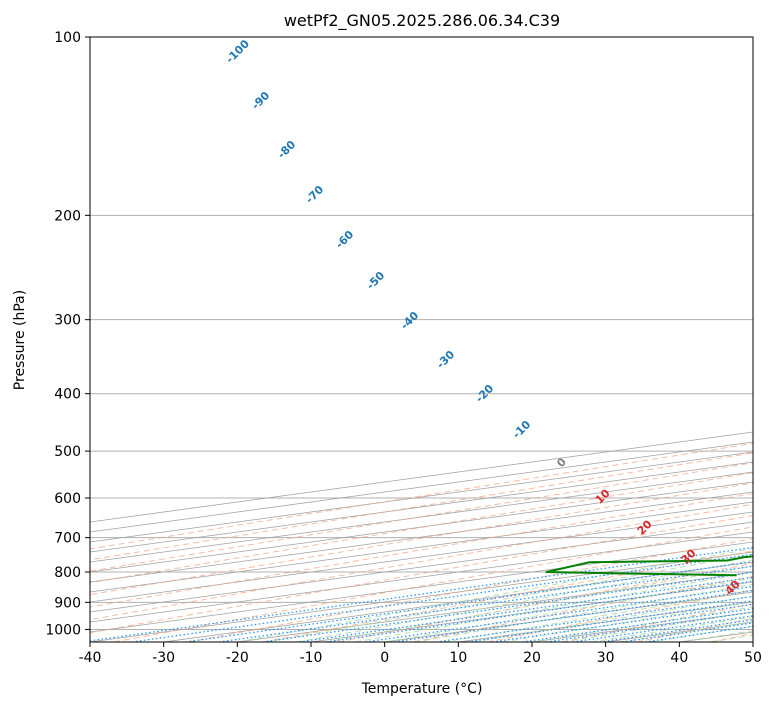 The image size is (775, 708). What do you see at coordinates (458, 658) in the screenshot?
I see `x-tick-label: 10` at bounding box center [458, 658].